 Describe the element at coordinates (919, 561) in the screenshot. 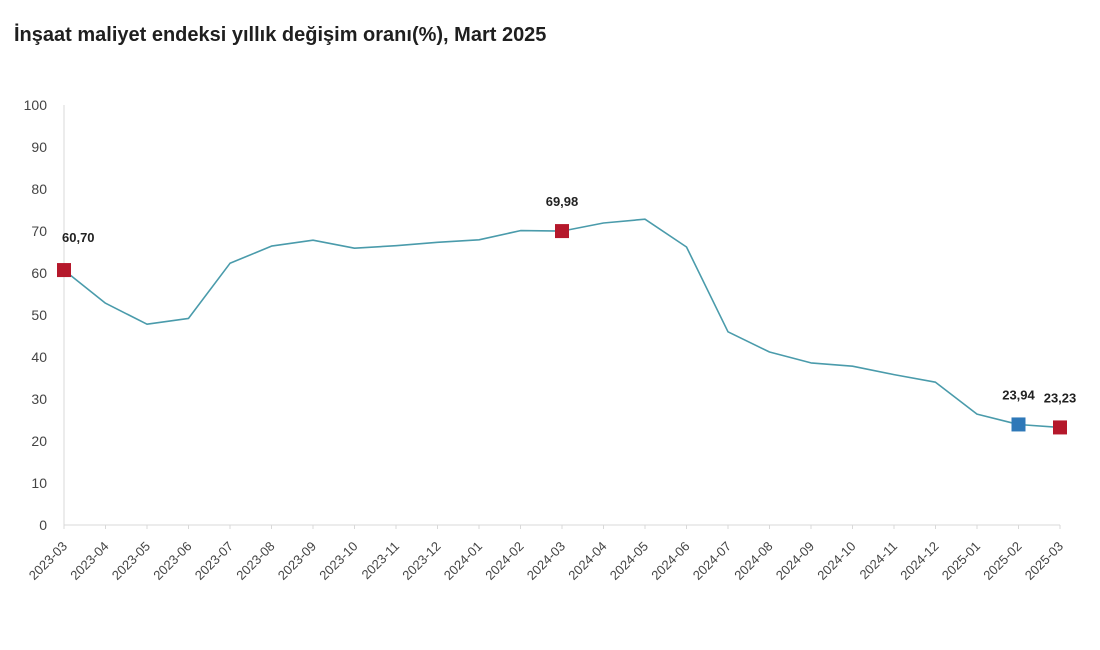

I see `x-tick-label: 2024-12` at that location.